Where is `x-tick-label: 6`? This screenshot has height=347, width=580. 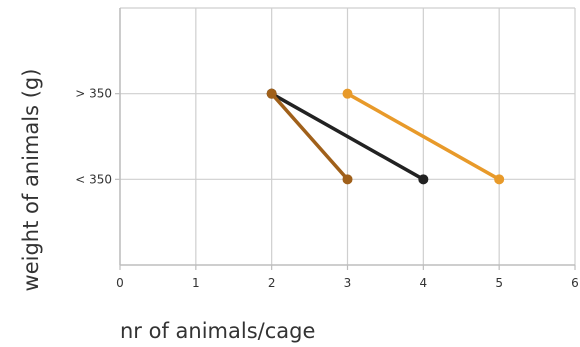
x-tick-label: 6 is located at coordinates (575, 283).